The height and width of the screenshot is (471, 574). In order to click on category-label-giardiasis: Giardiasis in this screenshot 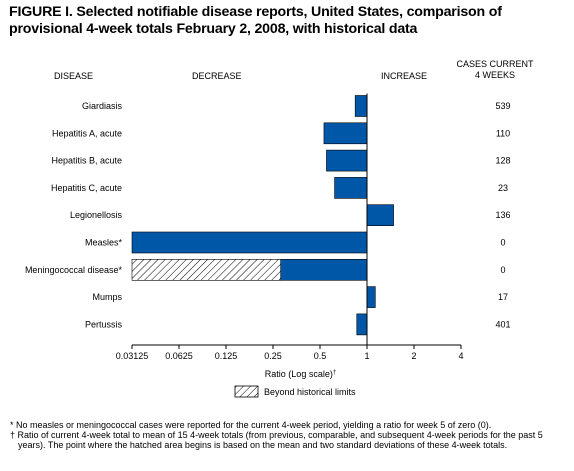, I will do `click(102, 106)`.